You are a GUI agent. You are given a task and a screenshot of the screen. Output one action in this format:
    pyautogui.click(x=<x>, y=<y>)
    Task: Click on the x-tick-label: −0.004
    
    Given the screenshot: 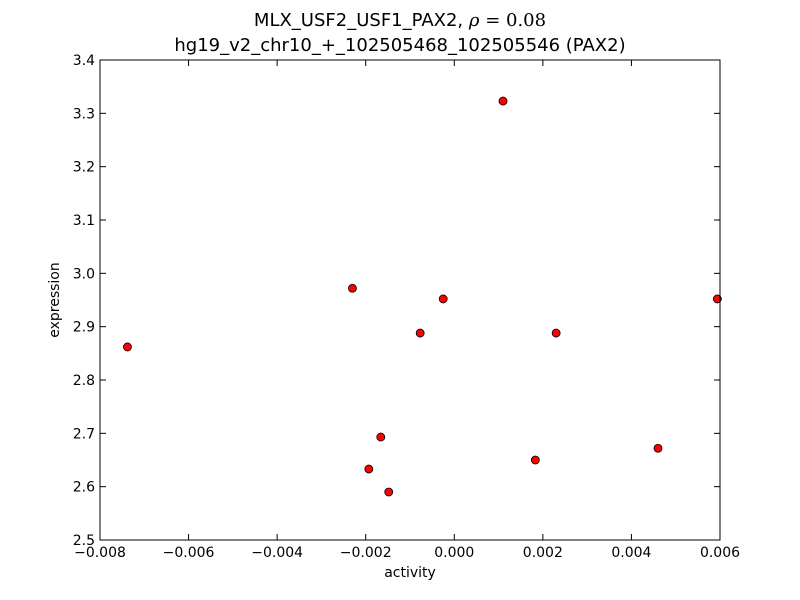 What is the action you would take?
    pyautogui.click(x=277, y=553)
    